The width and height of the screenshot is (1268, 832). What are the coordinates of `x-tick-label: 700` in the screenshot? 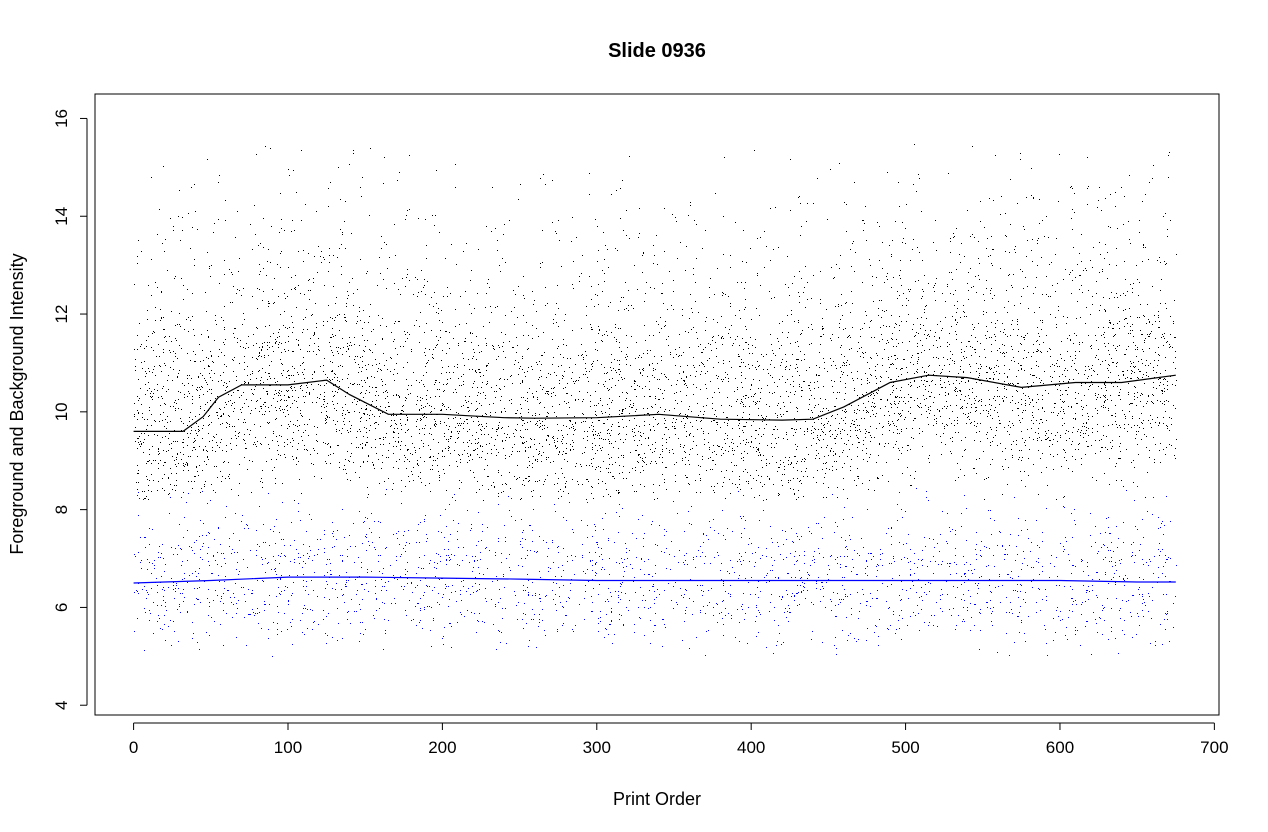 It's located at (1214, 747).